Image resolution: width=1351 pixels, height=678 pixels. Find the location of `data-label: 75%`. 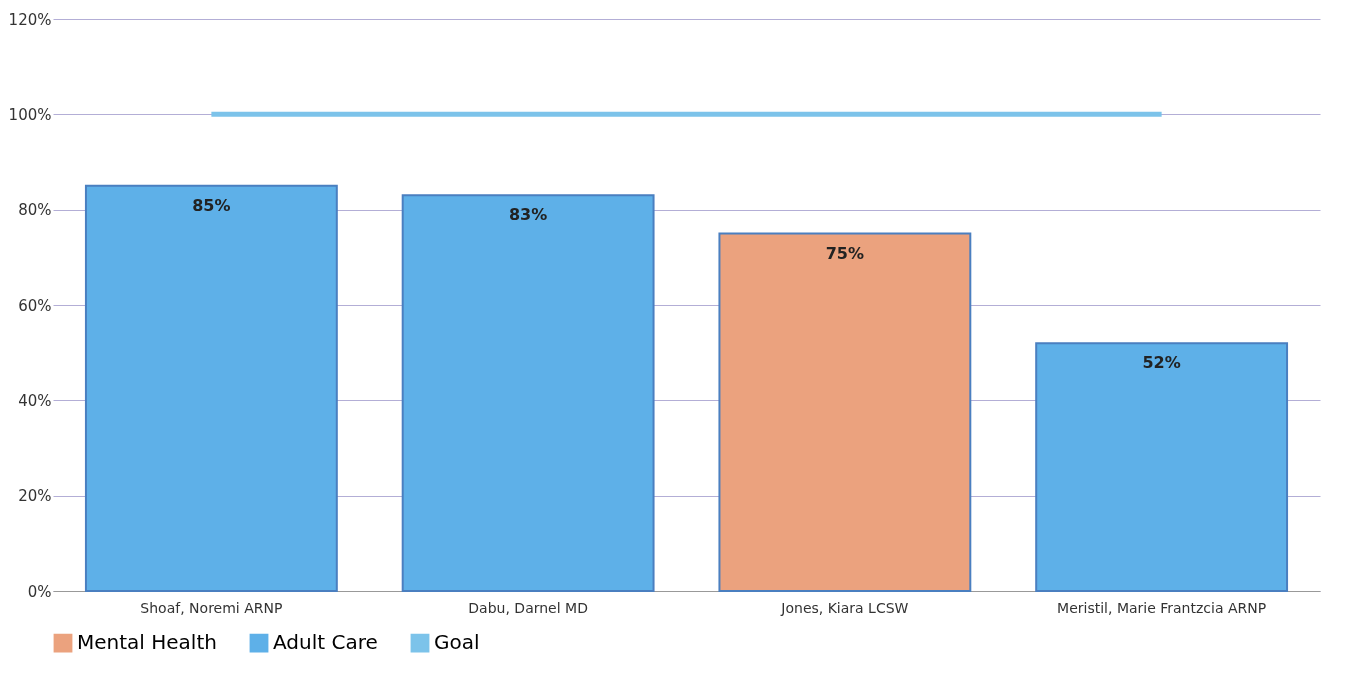

data-label: 75% is located at coordinates (845, 253).